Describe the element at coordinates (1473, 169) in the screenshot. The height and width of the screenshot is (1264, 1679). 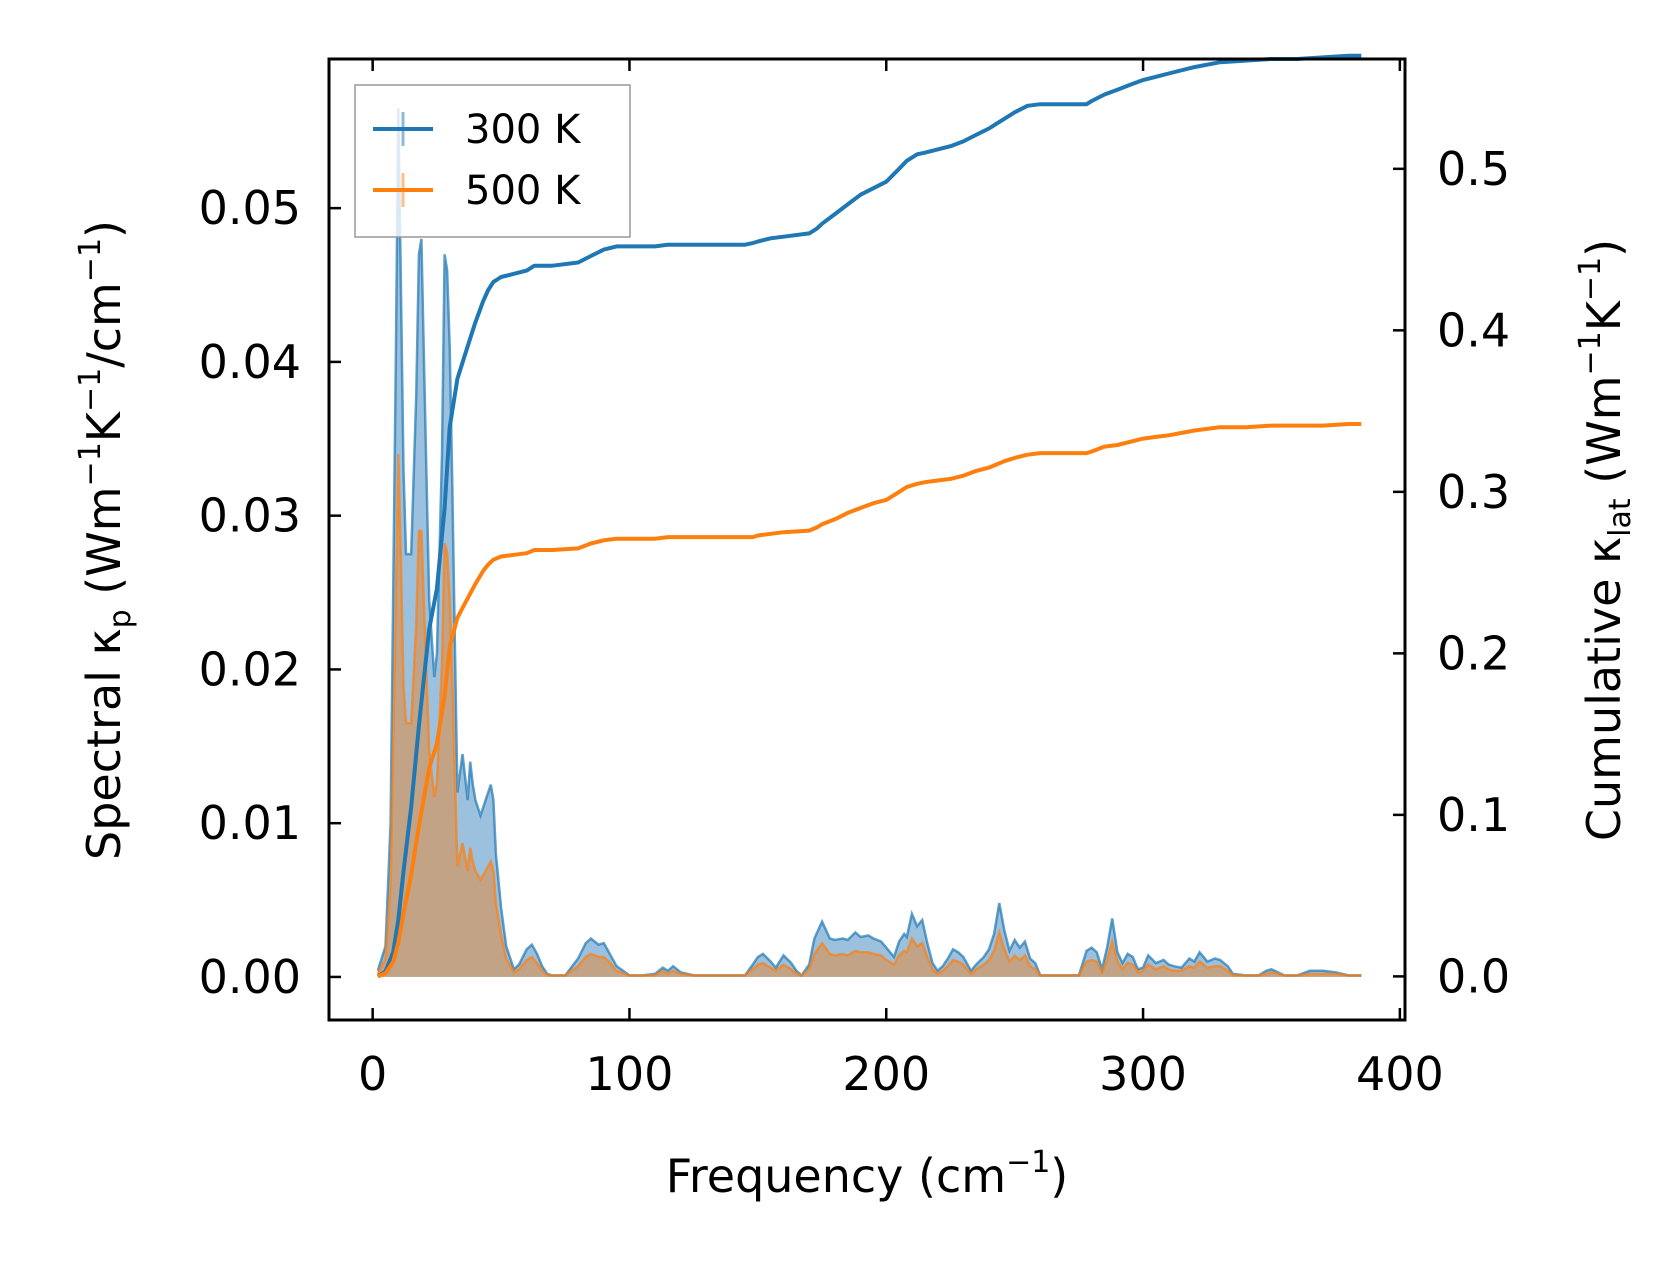
I see `y-right-tick-label: 0.5` at that location.